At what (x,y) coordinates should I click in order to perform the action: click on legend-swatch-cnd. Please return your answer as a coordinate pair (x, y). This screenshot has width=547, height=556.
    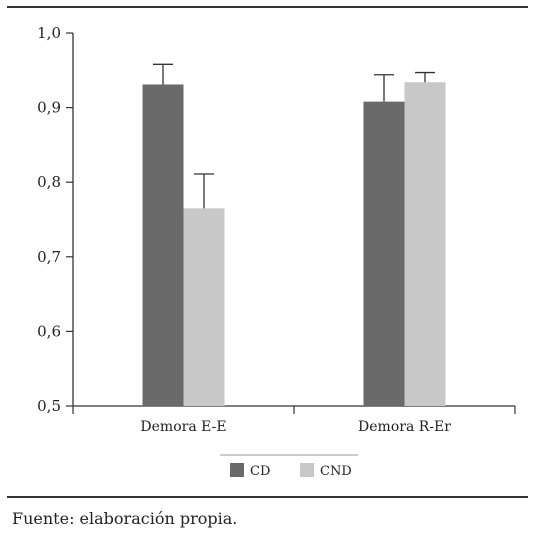
    Looking at the image, I should click on (307, 470).